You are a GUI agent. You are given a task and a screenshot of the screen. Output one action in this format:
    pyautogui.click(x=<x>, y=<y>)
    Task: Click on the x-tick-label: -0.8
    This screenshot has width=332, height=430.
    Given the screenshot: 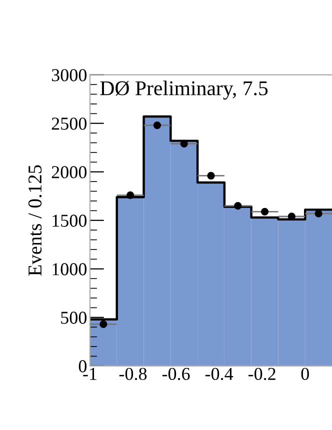 What is the action you would take?
    pyautogui.click(x=133, y=374)
    